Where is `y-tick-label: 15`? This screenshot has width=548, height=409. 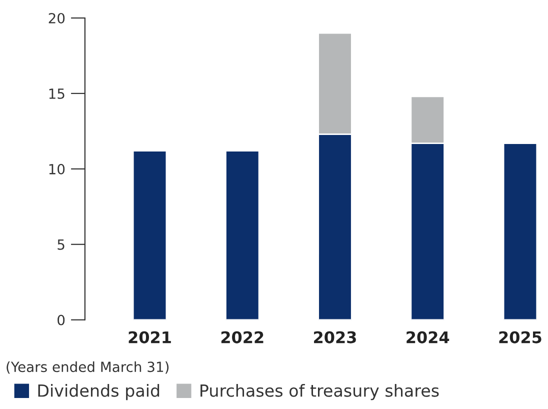 y-tick-label: 15 is located at coordinates (56, 93).